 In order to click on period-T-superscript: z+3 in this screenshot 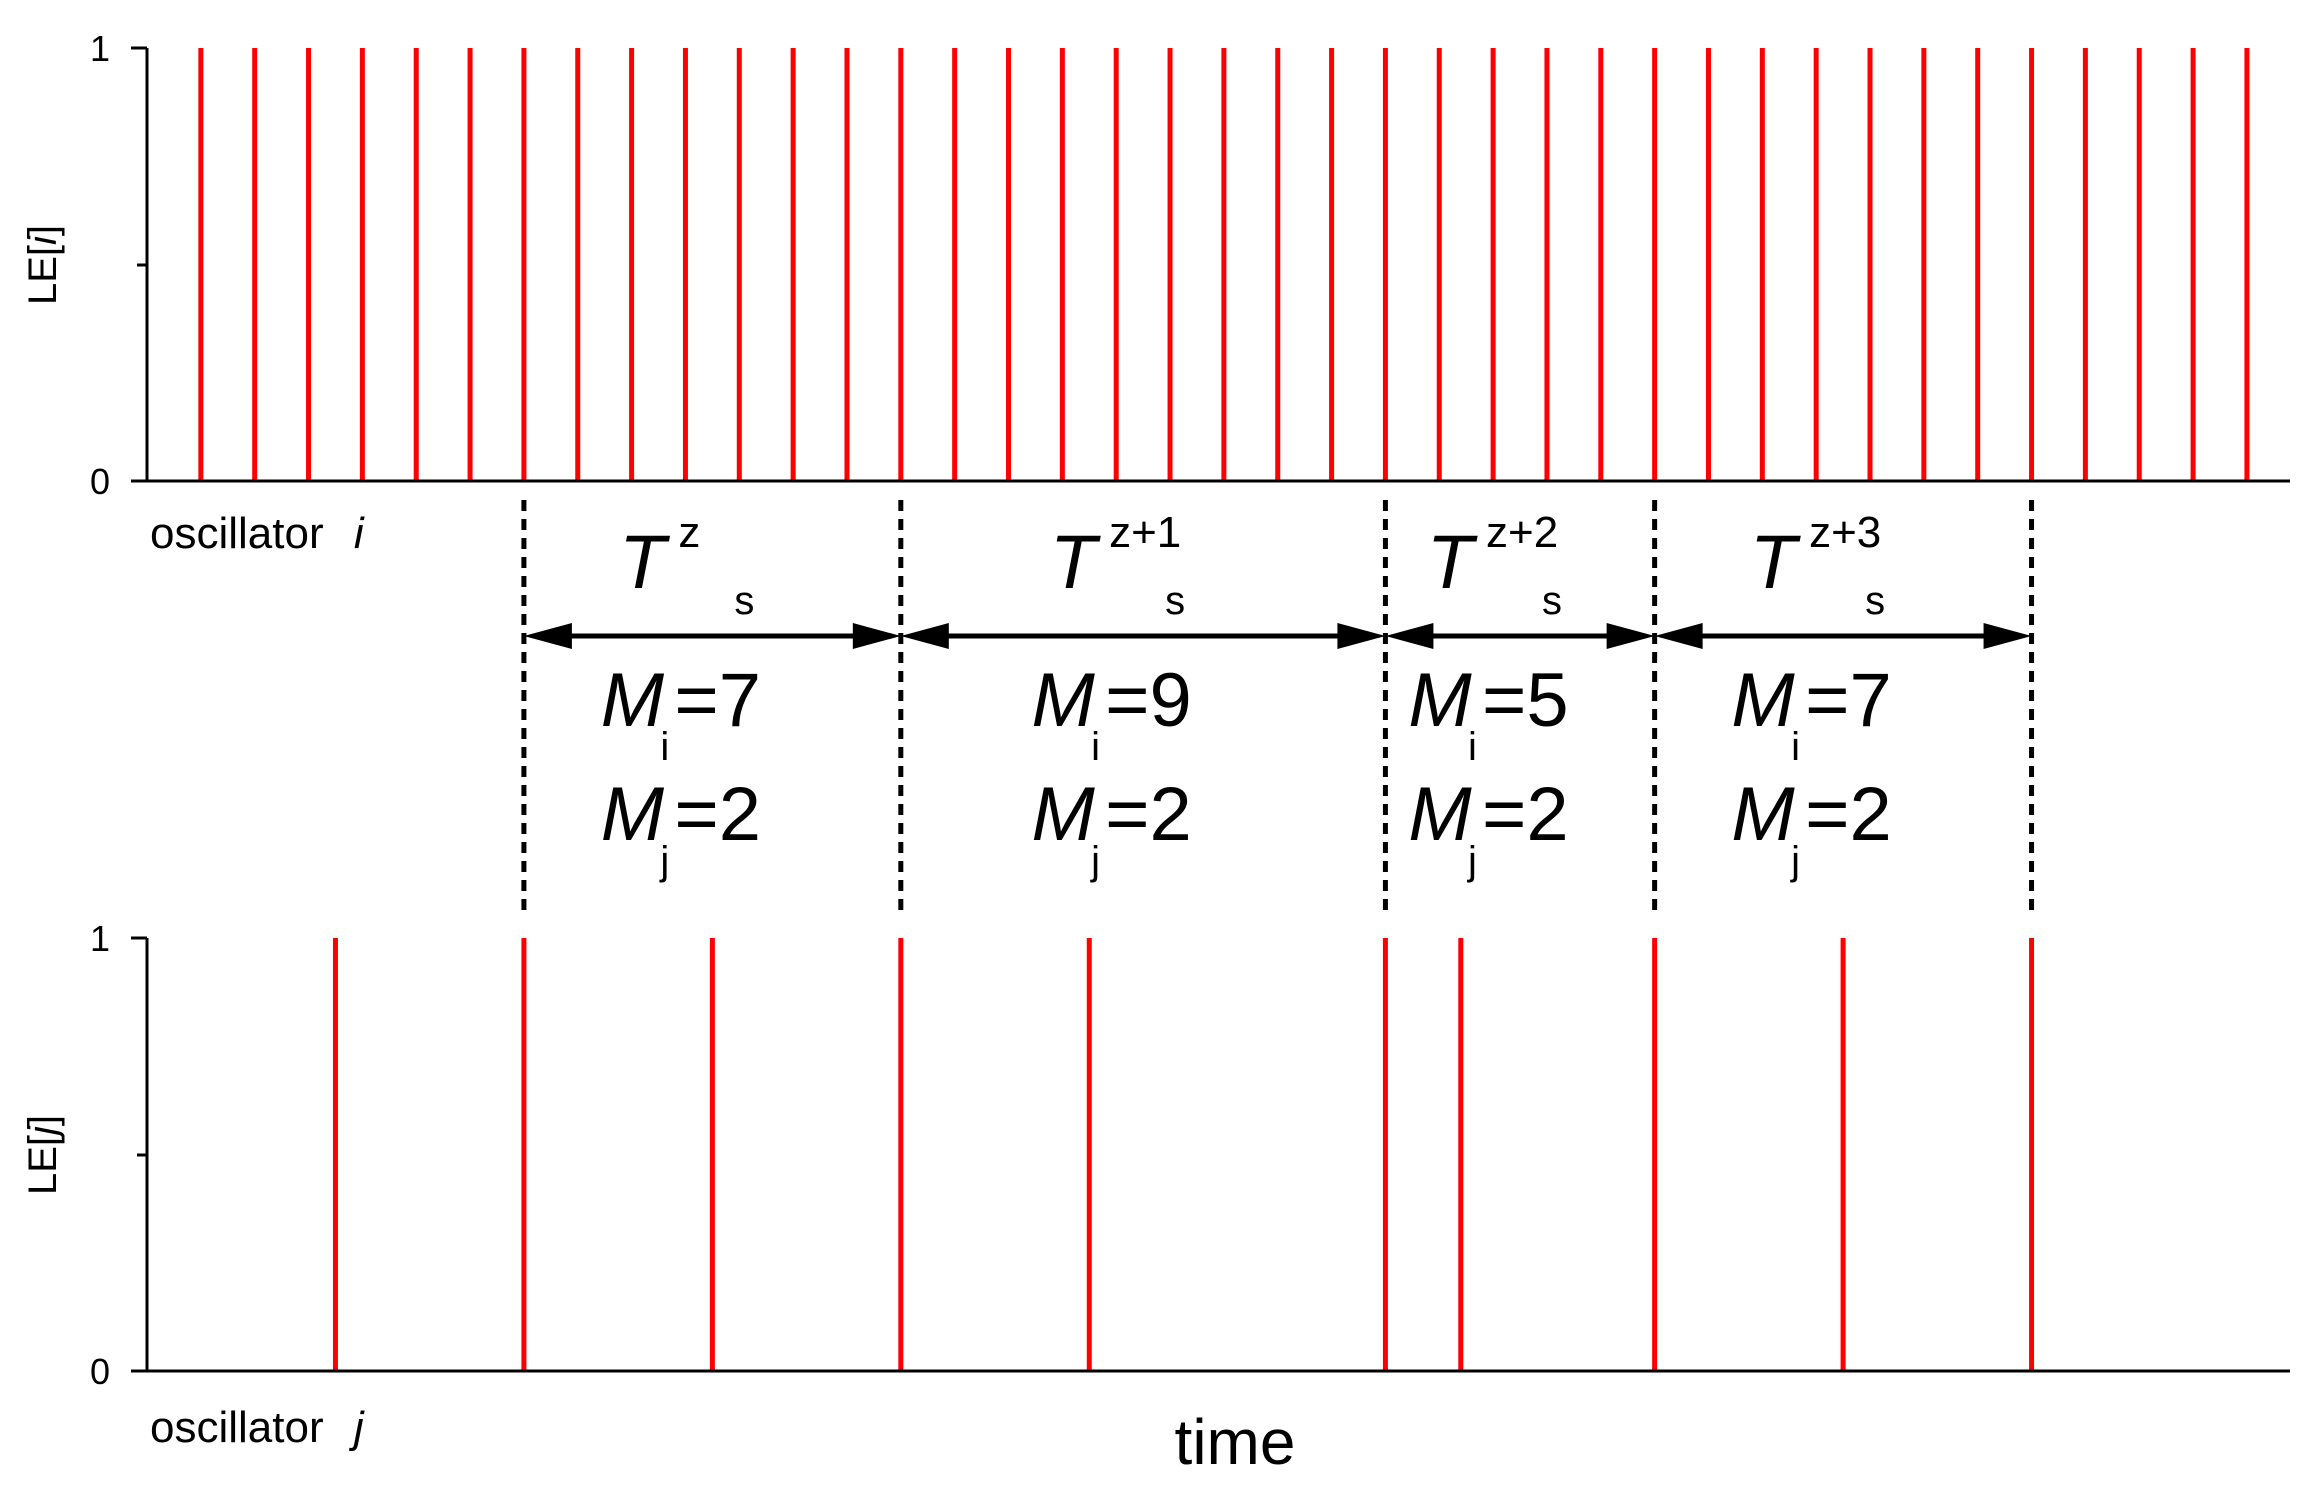, I will do `click(1845, 532)`.